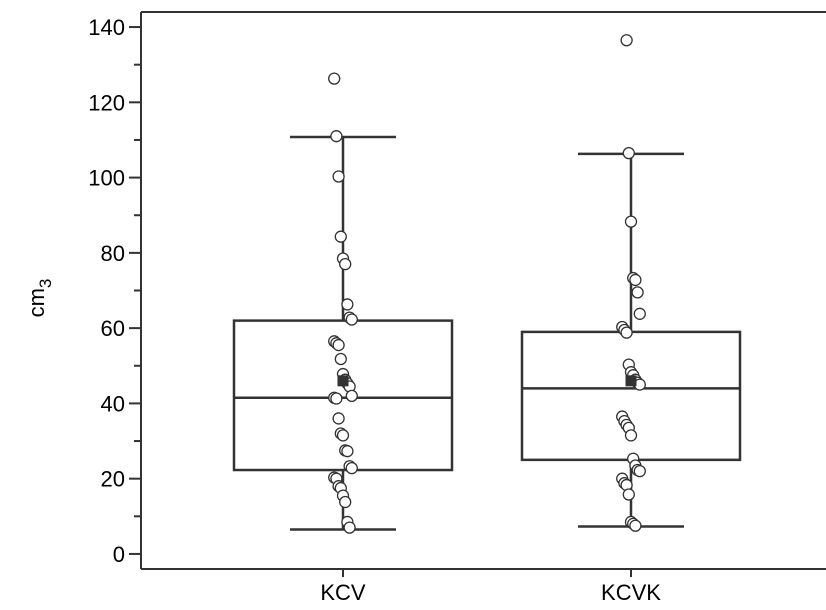 This screenshot has height=610, width=826. What do you see at coordinates (113, 479) in the screenshot?
I see `y-tick-label: 20` at bounding box center [113, 479].